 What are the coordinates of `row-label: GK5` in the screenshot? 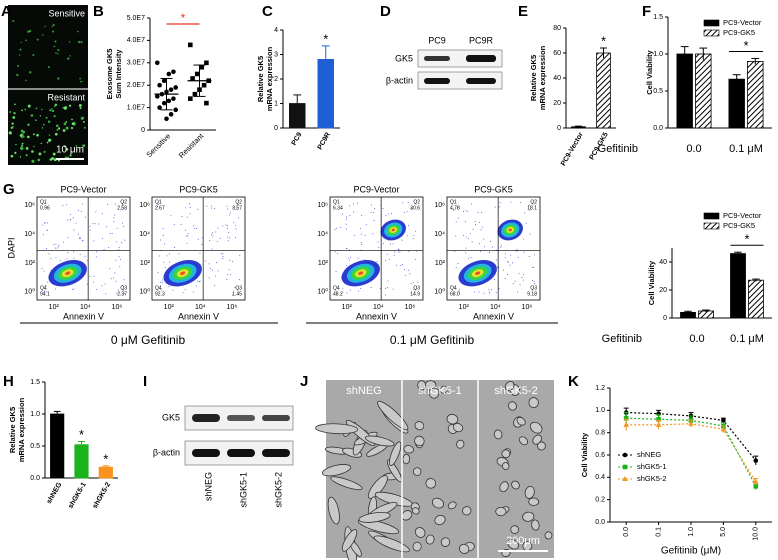 It's located at (404, 58).